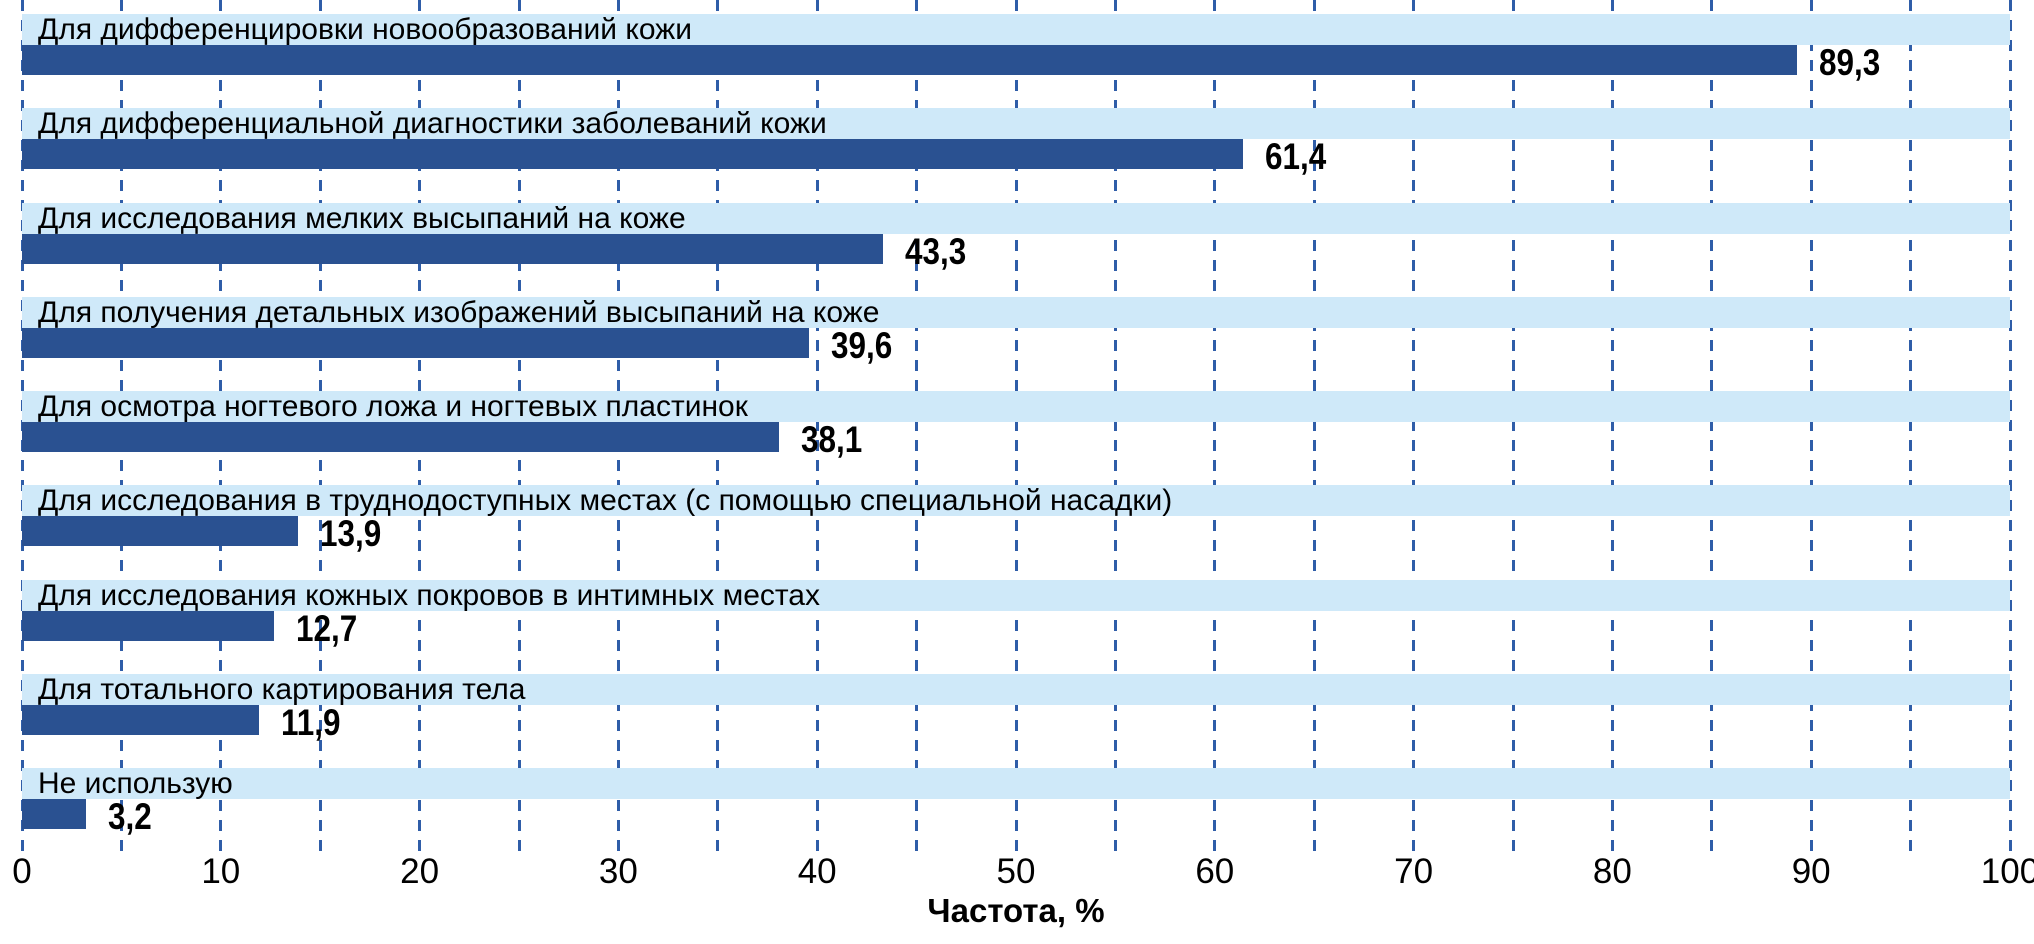 The image size is (2034, 944). Describe the element at coordinates (862, 345) in the screenshot. I see `value-label: 39,6` at that location.